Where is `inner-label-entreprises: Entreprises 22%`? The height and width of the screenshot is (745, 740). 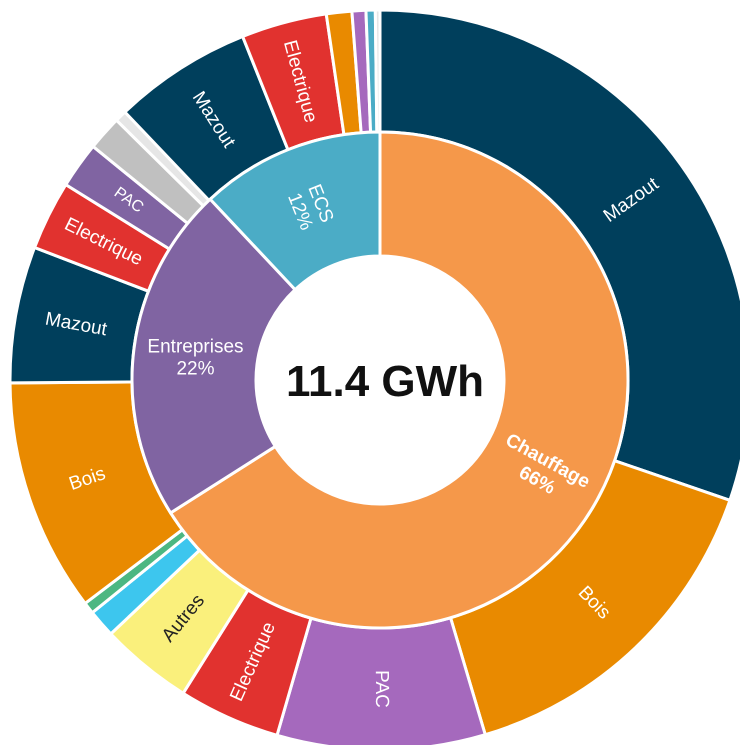 inner-label-entreprises: Entreprises 22% is located at coordinates (195, 358).